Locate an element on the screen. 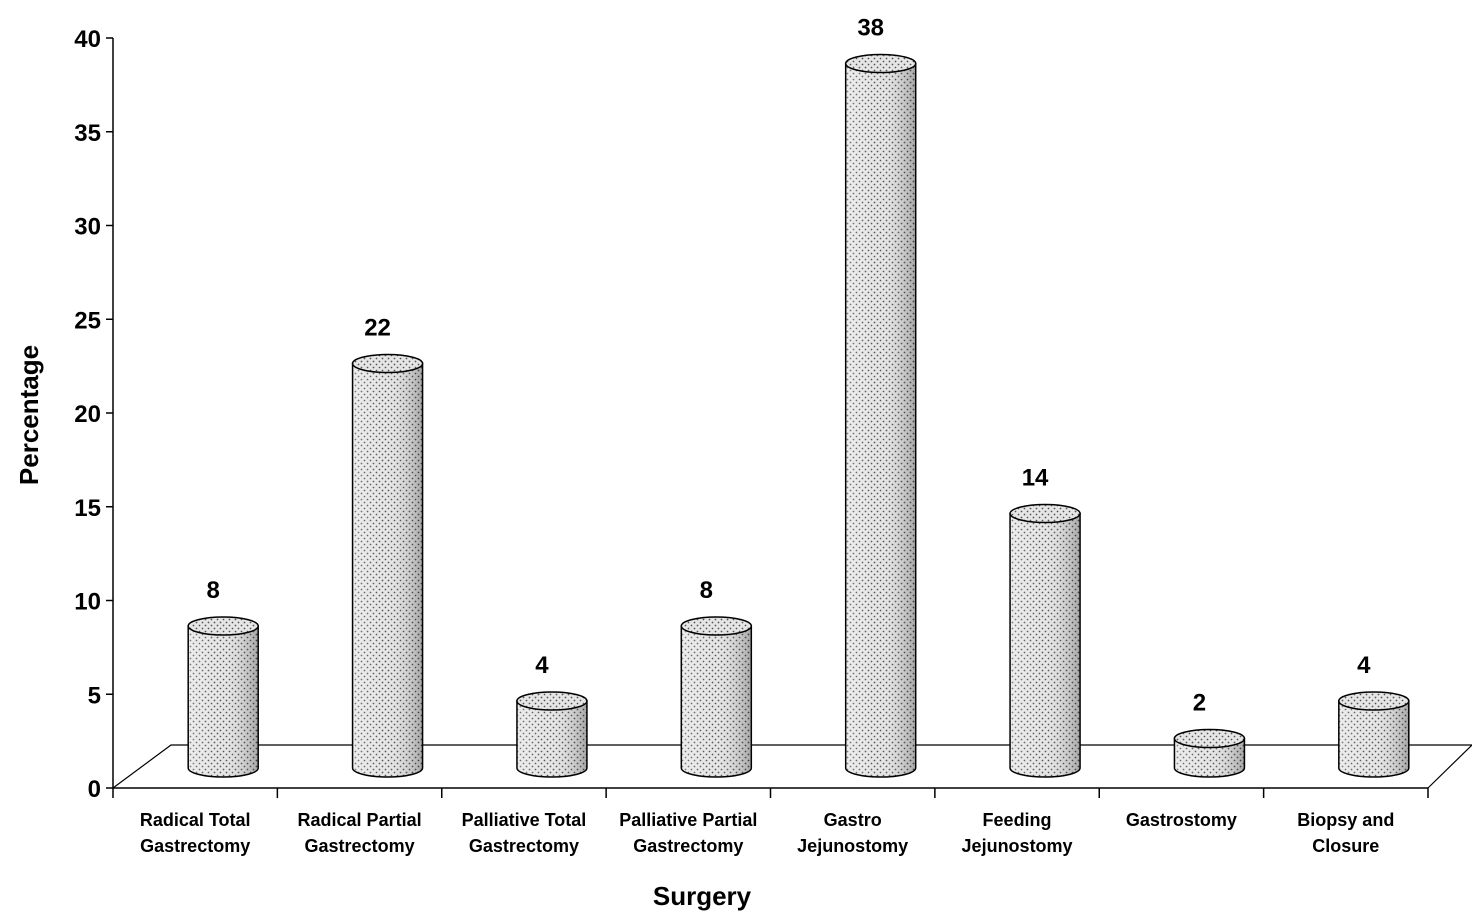  y-tick-label: 30 is located at coordinates (87, 227).